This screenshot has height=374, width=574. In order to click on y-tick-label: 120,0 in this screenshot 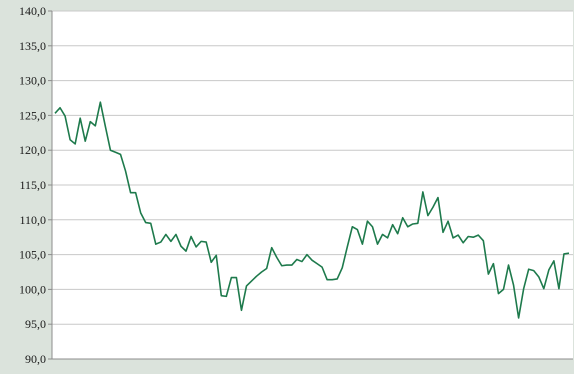, I will do `click(32, 150)`.